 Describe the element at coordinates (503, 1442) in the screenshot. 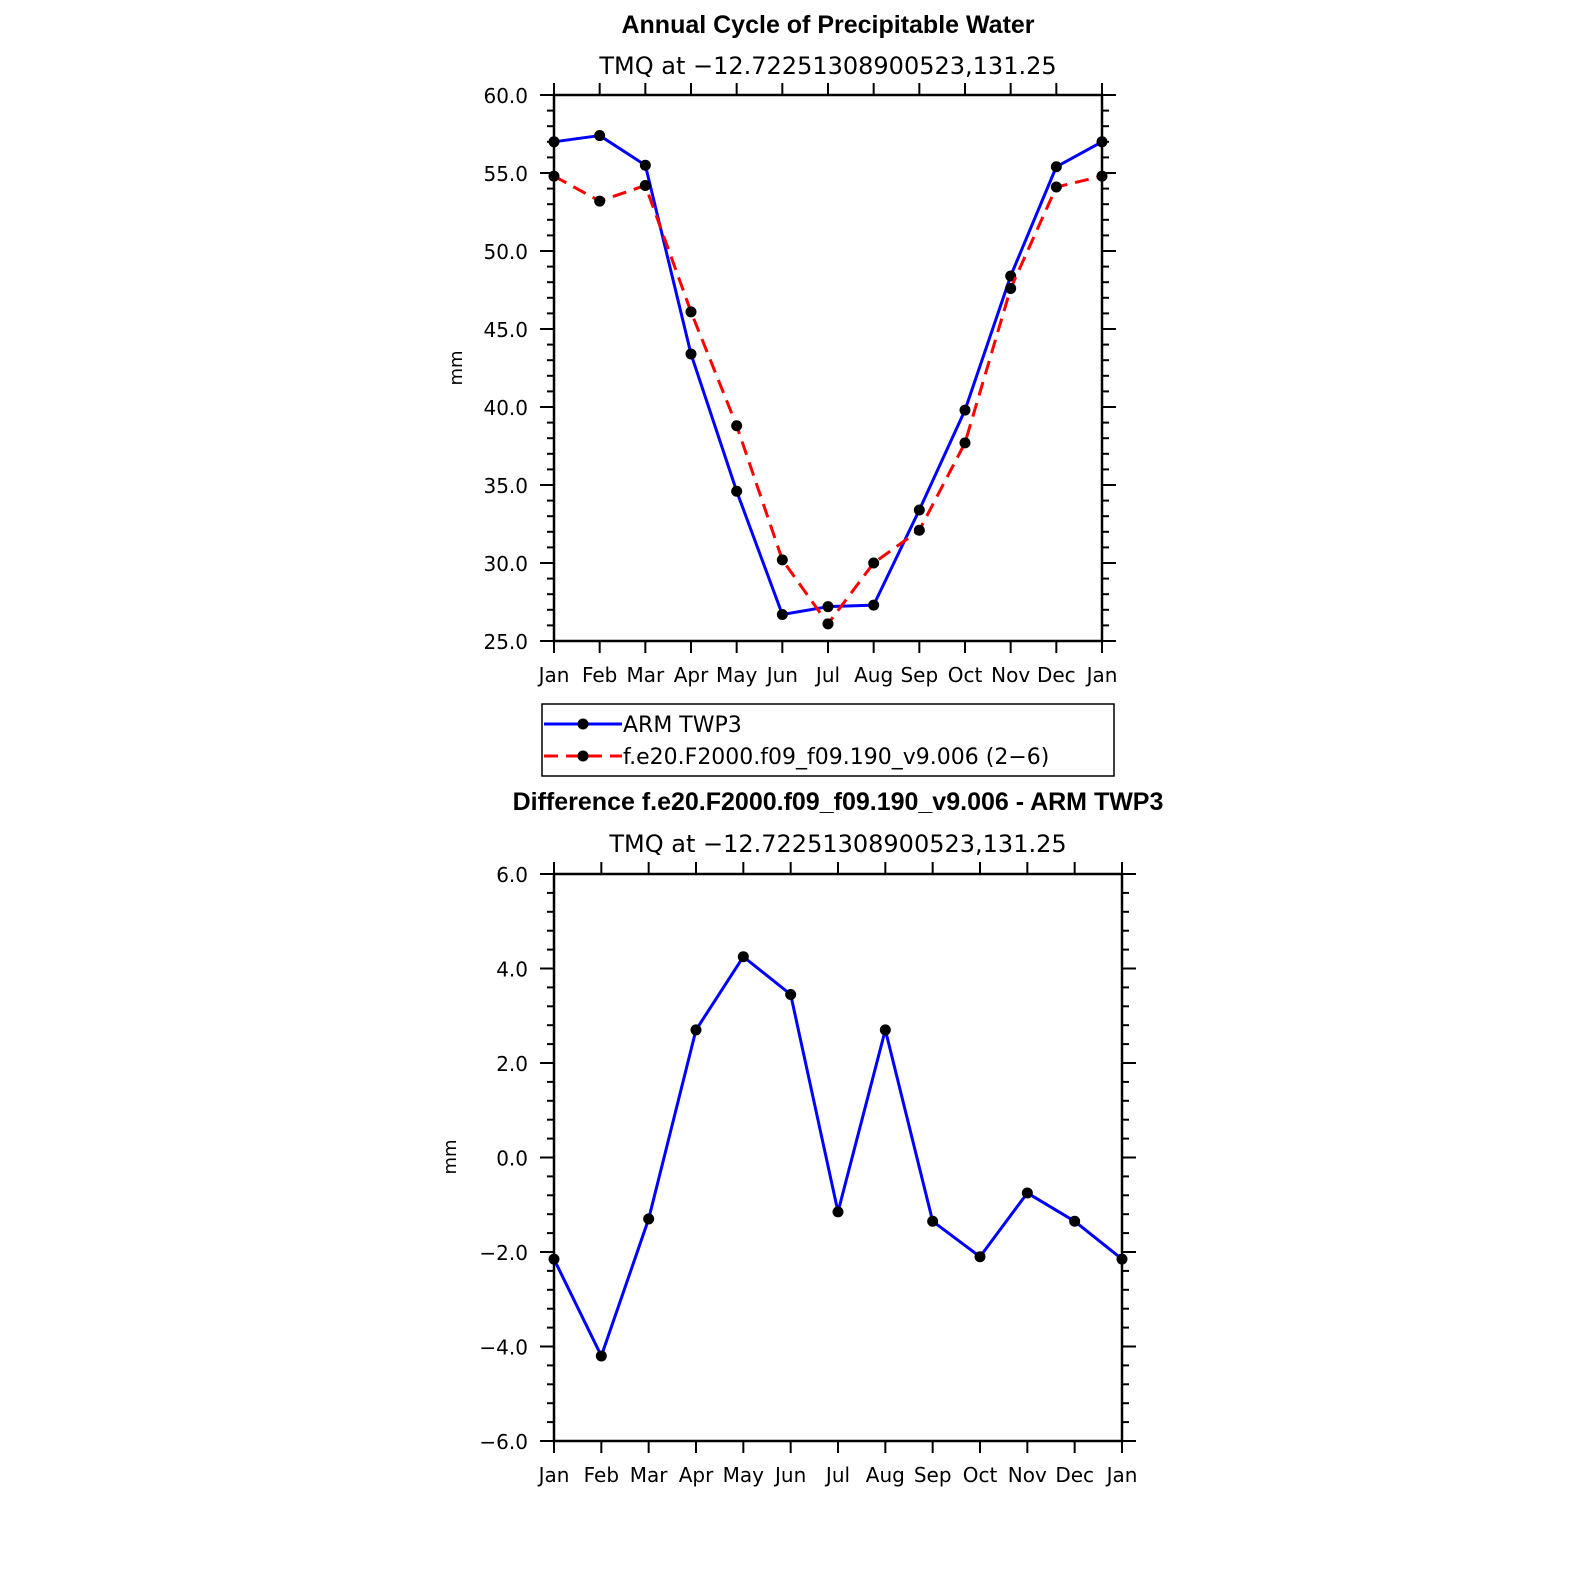

I see `y-tick-label: −6.0` at that location.